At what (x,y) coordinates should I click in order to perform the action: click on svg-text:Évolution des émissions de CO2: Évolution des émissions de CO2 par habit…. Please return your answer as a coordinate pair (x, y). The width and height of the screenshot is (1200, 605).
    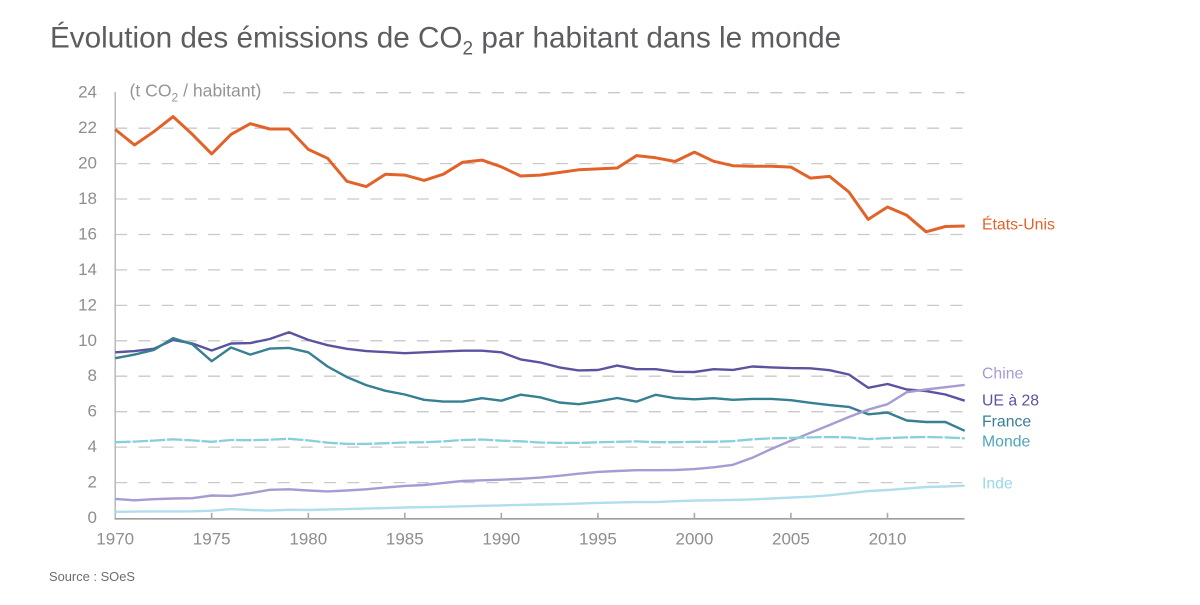
    Looking at the image, I should click on (445, 41).